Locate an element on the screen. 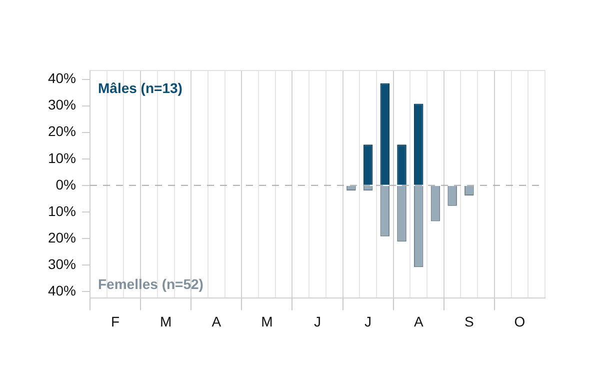  x-tick-label: F is located at coordinates (115, 321).